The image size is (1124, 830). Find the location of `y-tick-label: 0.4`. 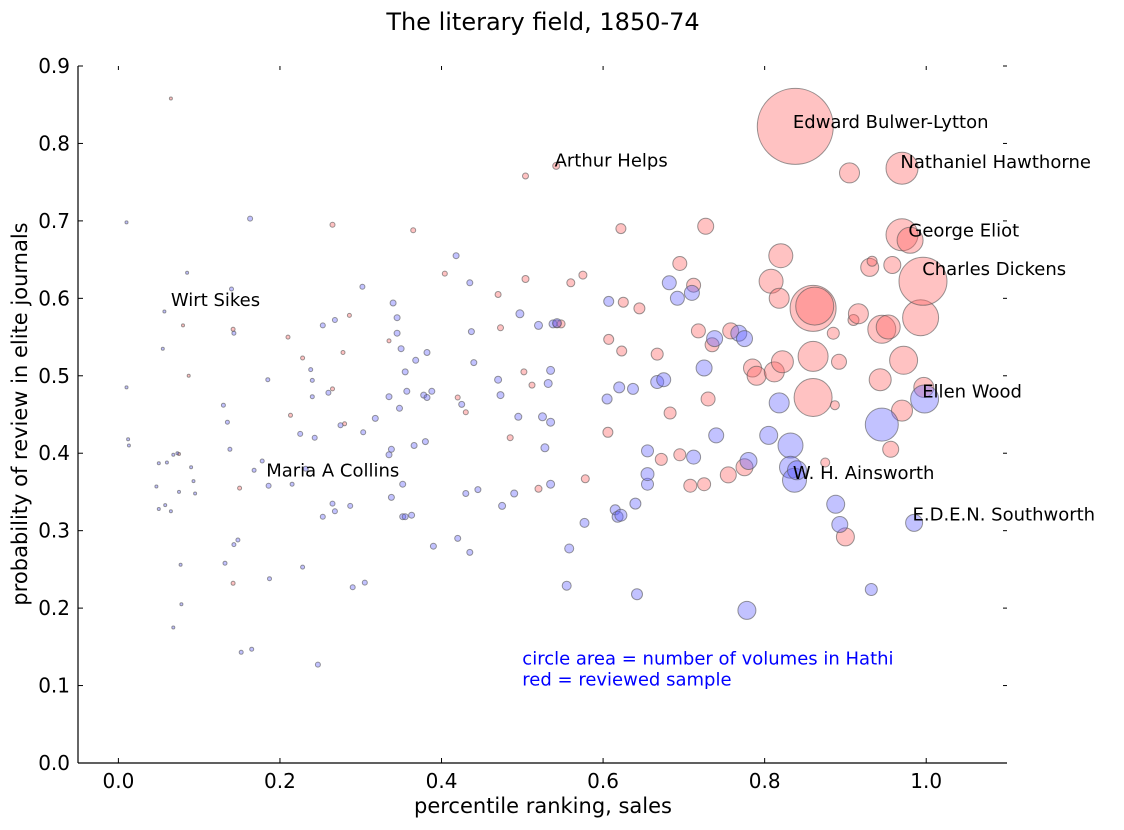

y-tick-label: 0.4 is located at coordinates (54, 453).